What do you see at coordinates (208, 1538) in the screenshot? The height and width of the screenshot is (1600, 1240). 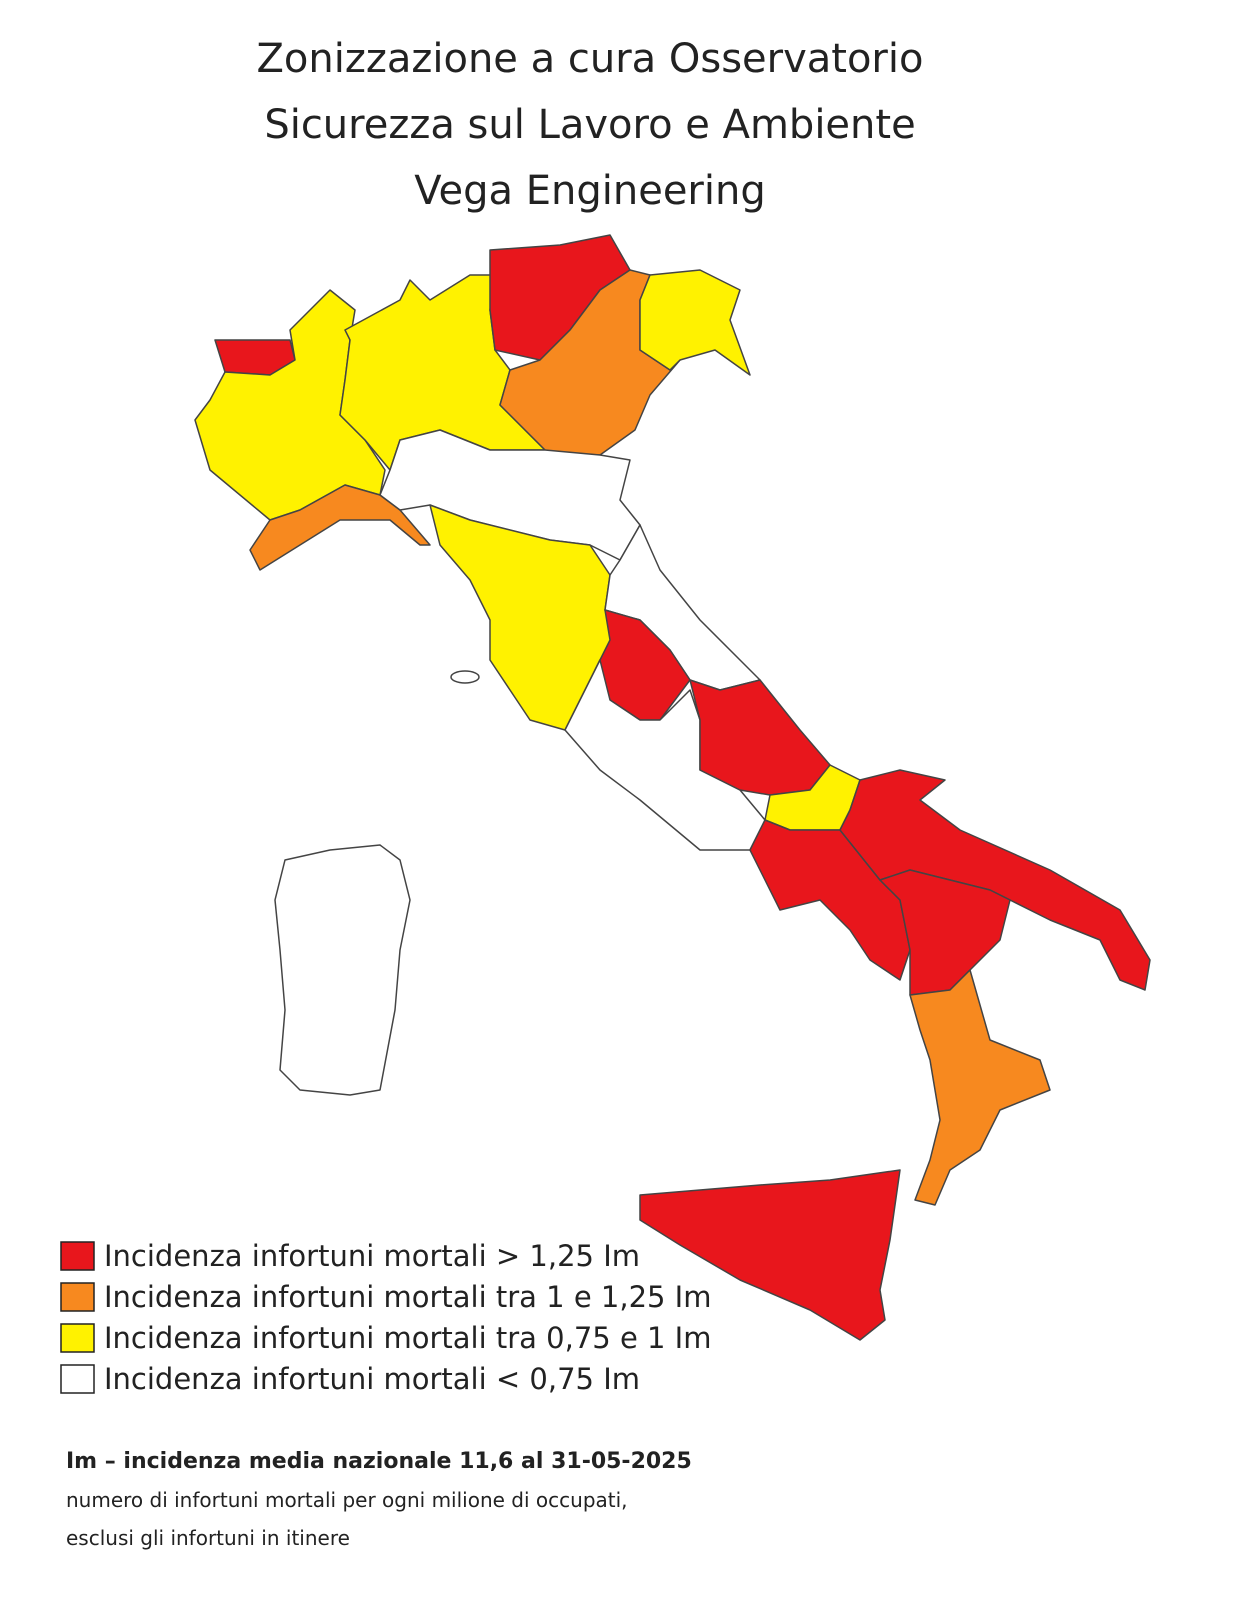 I see `note: esclusi gli infortuni in itinere` at bounding box center [208, 1538].